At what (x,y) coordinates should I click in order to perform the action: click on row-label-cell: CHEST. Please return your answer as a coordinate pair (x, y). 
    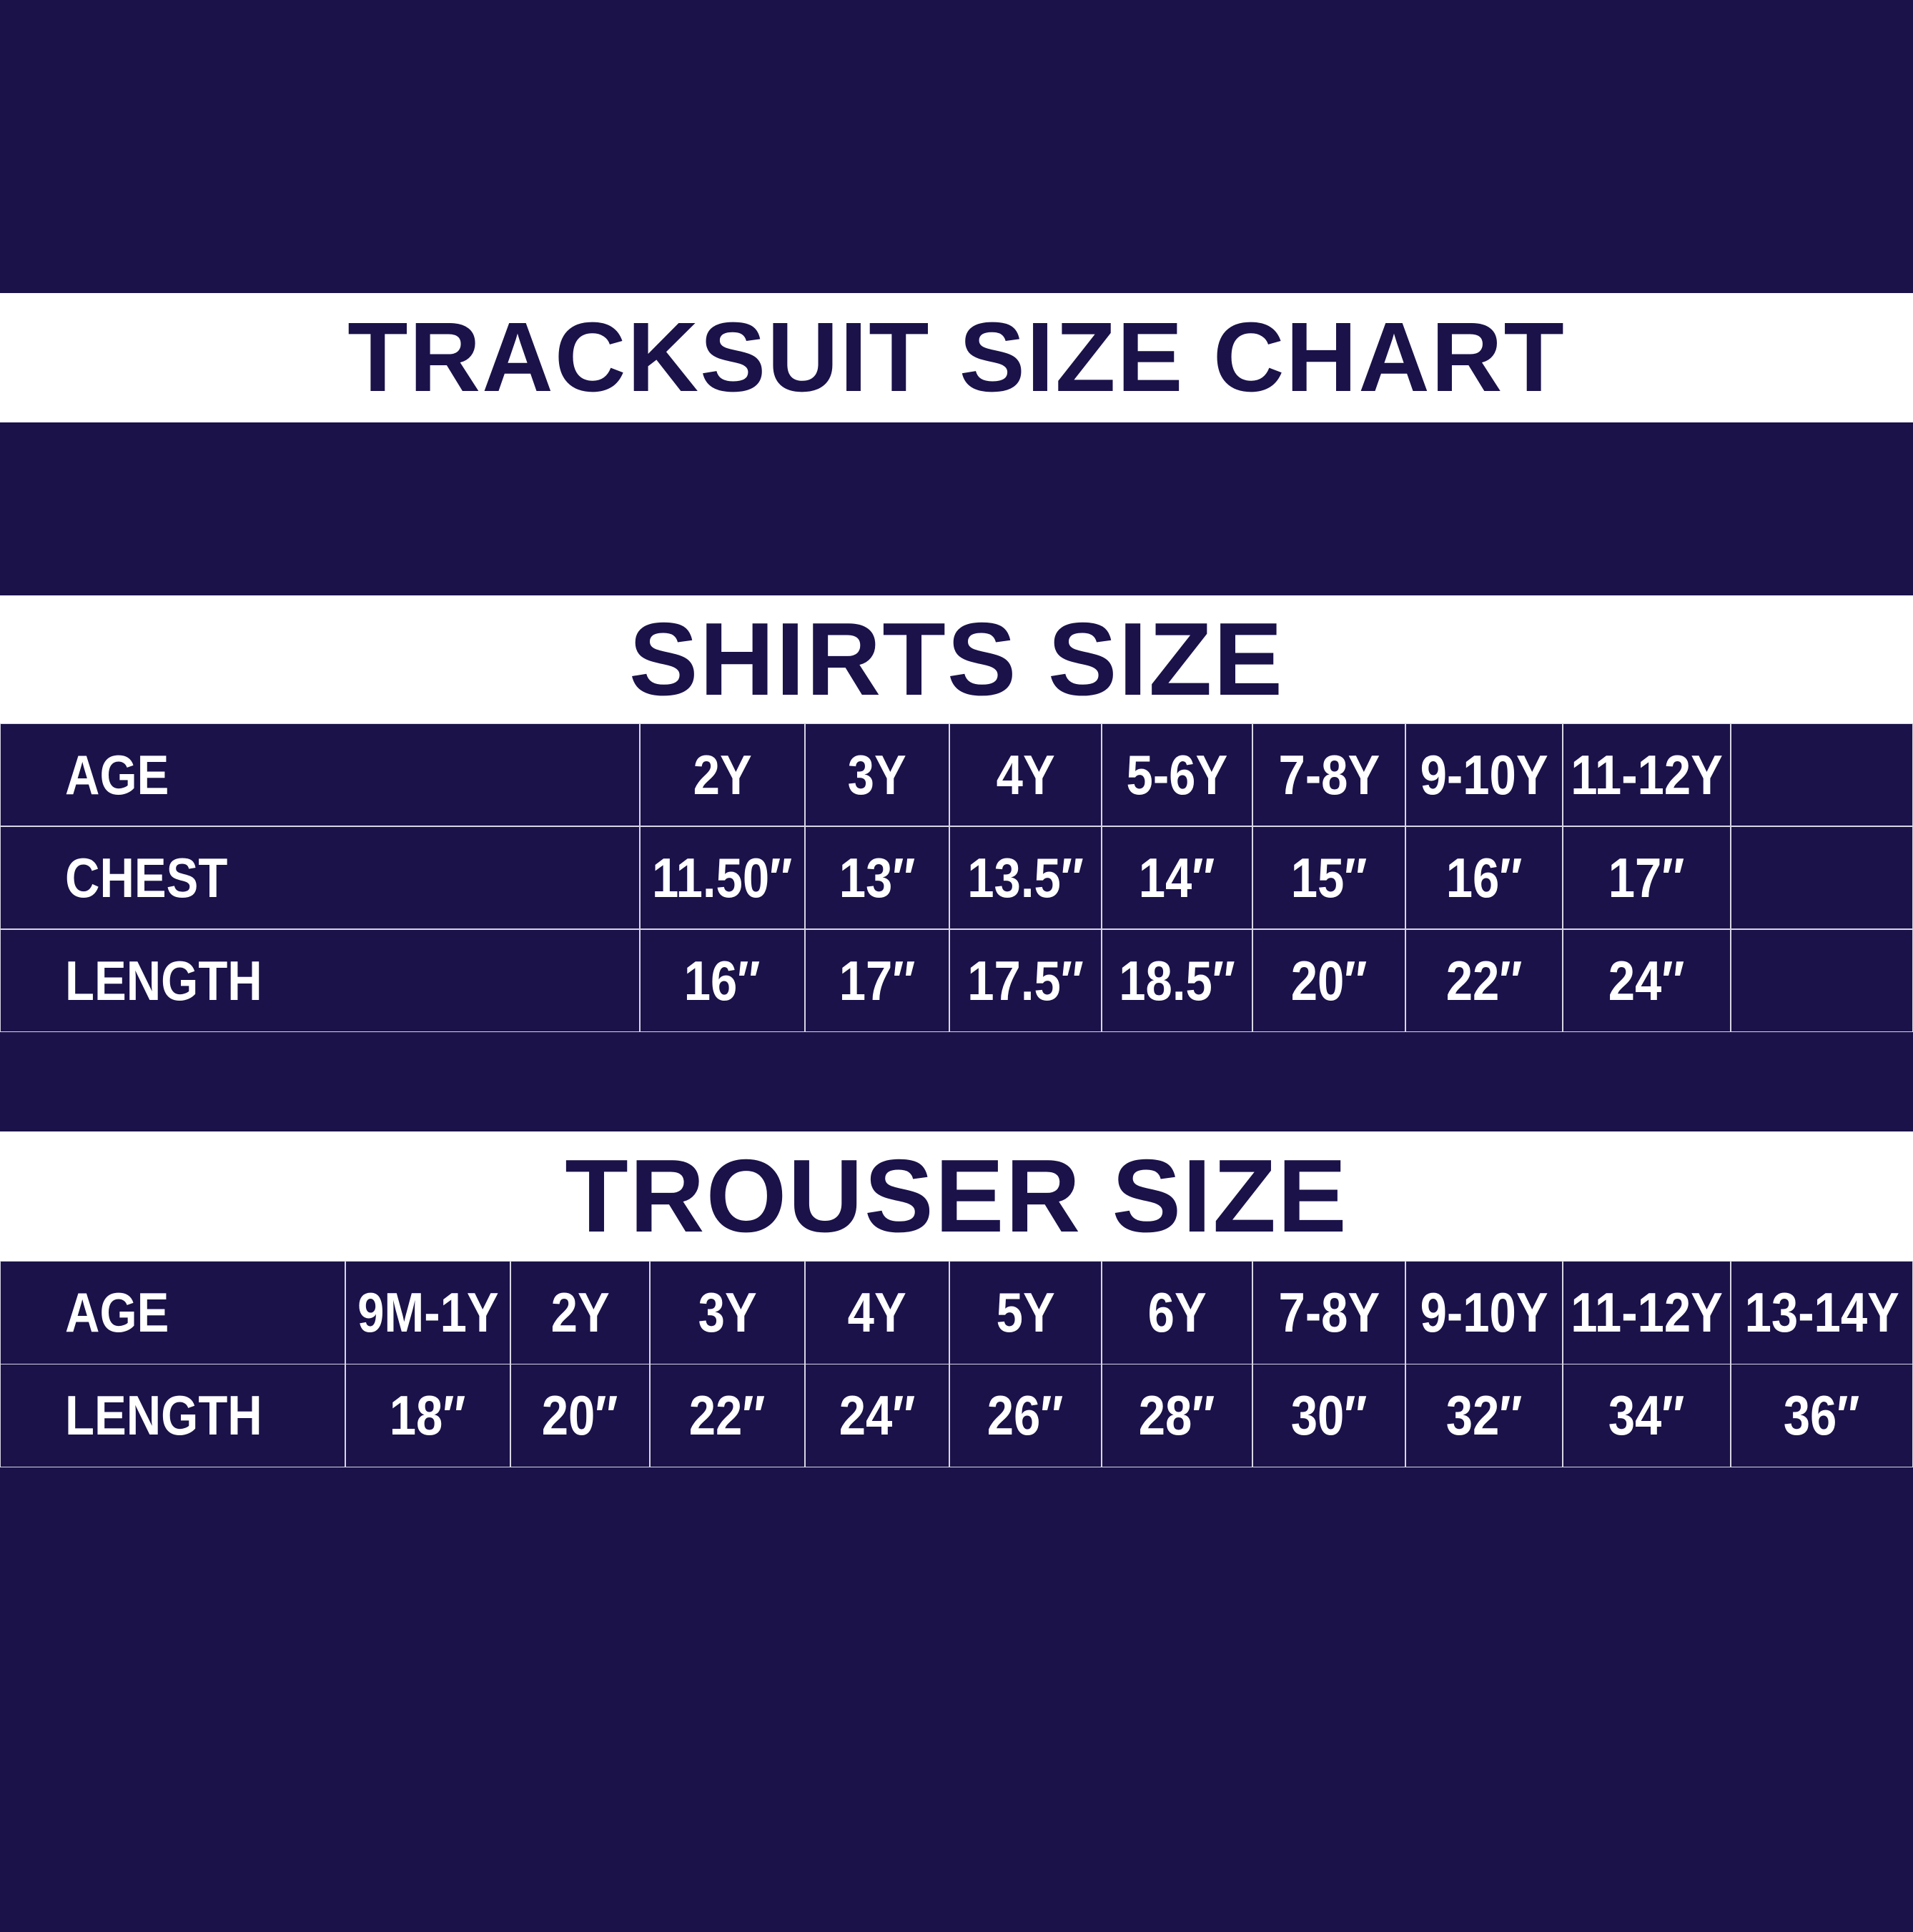
    Looking at the image, I should click on (320, 878).